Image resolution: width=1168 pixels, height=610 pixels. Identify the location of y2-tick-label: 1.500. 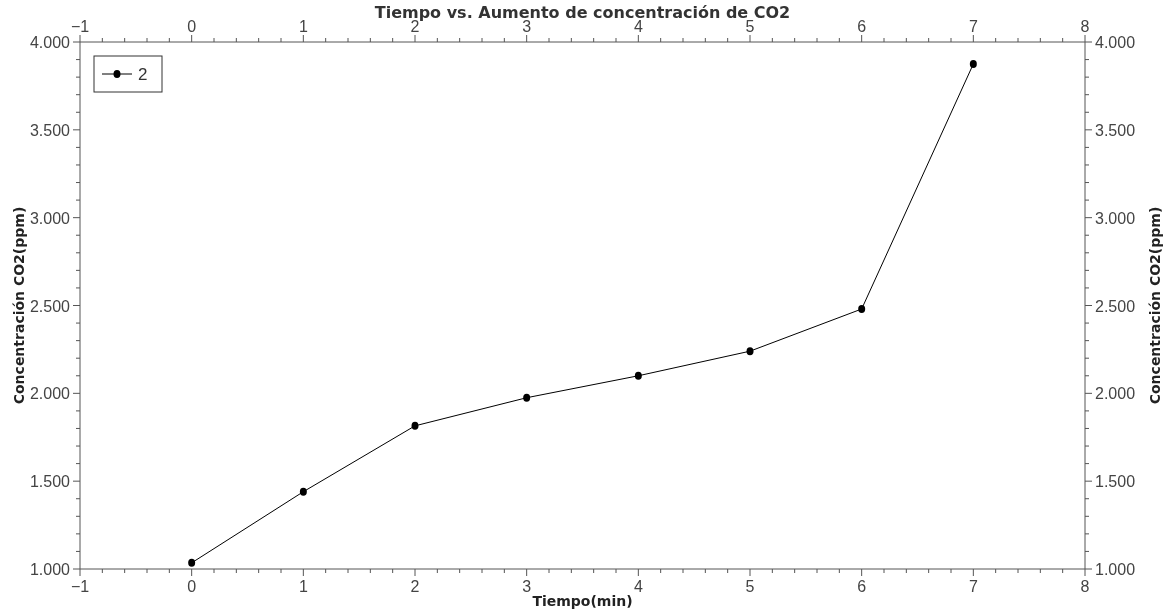
(1115, 482).